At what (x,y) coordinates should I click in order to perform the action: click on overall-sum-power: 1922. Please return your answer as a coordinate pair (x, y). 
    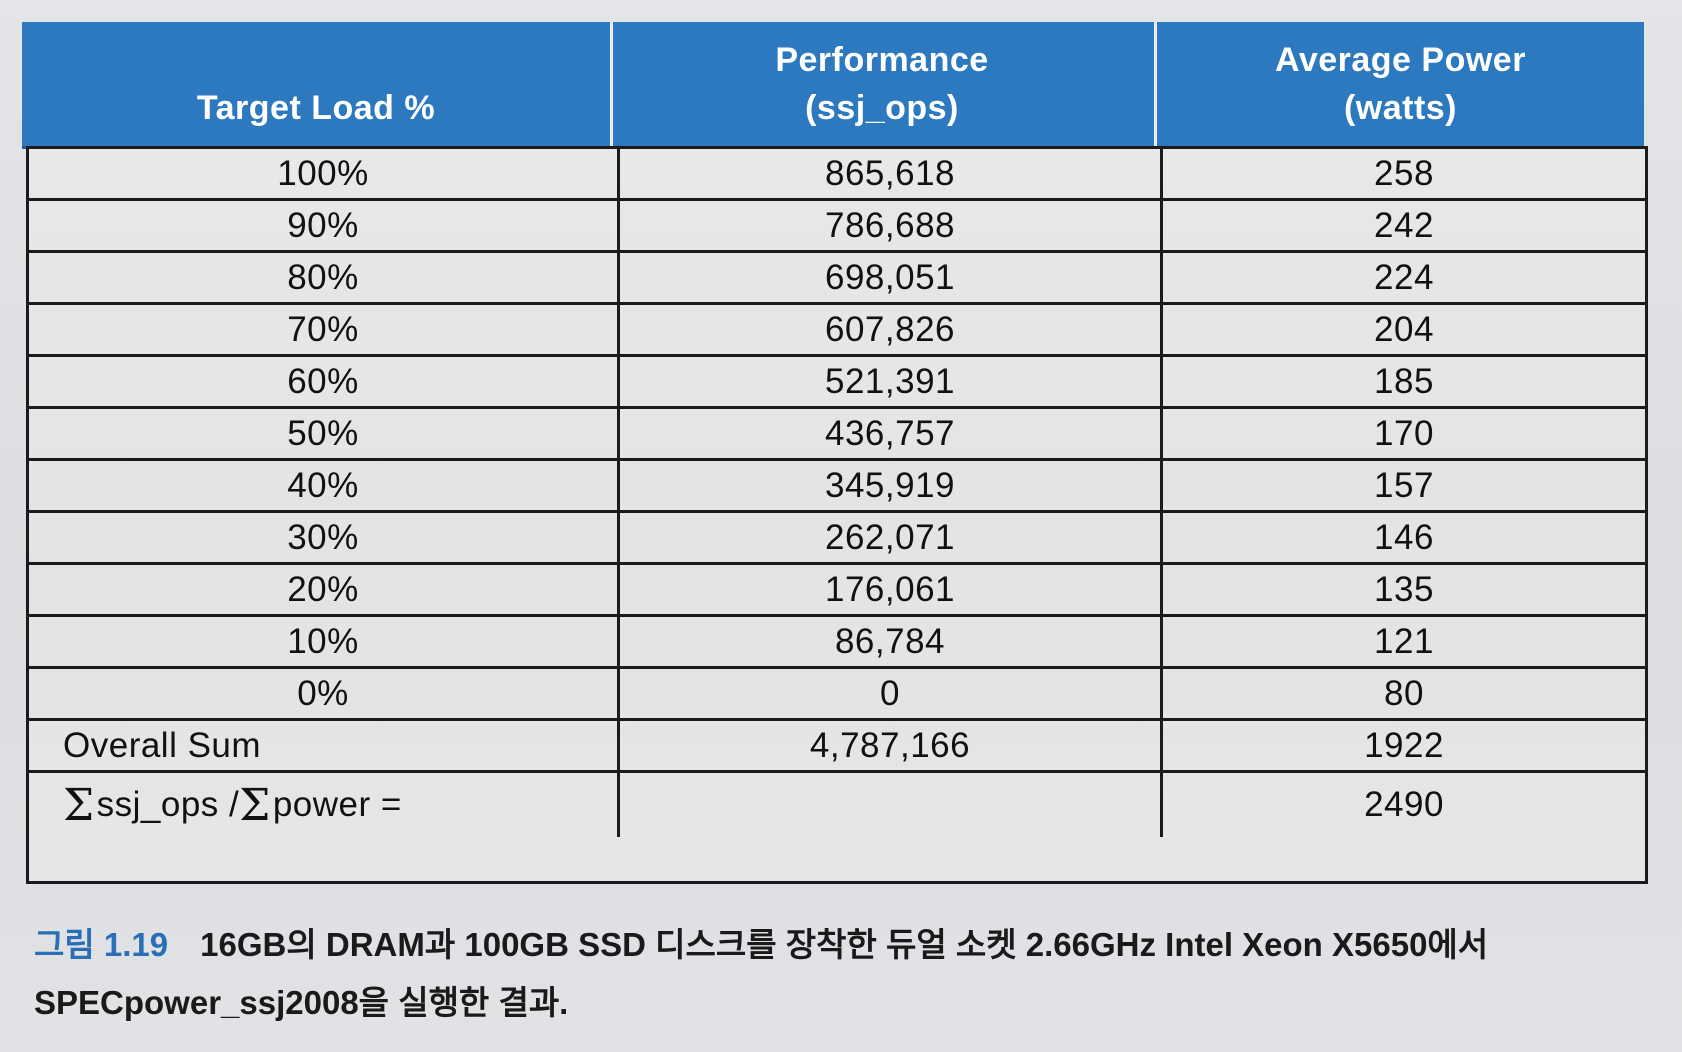
    Looking at the image, I should click on (1404, 745).